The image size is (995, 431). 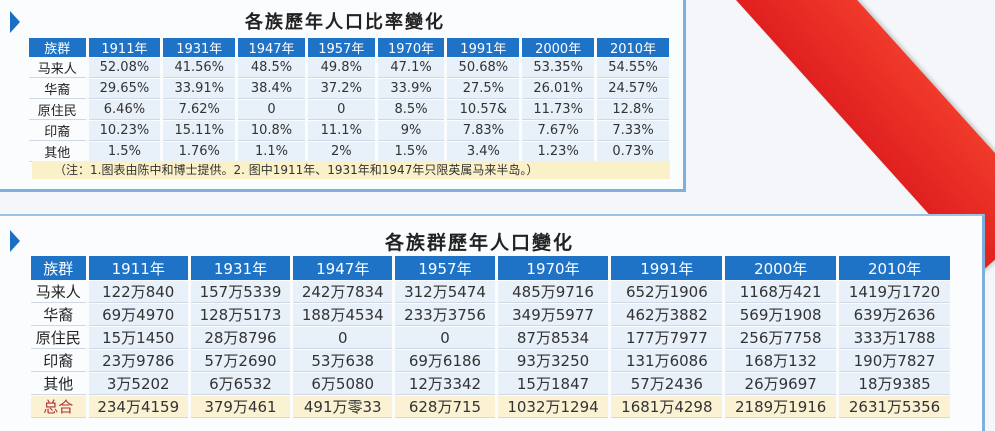 What do you see at coordinates (271, 47) in the screenshot?
I see `column-header: 1947年` at bounding box center [271, 47].